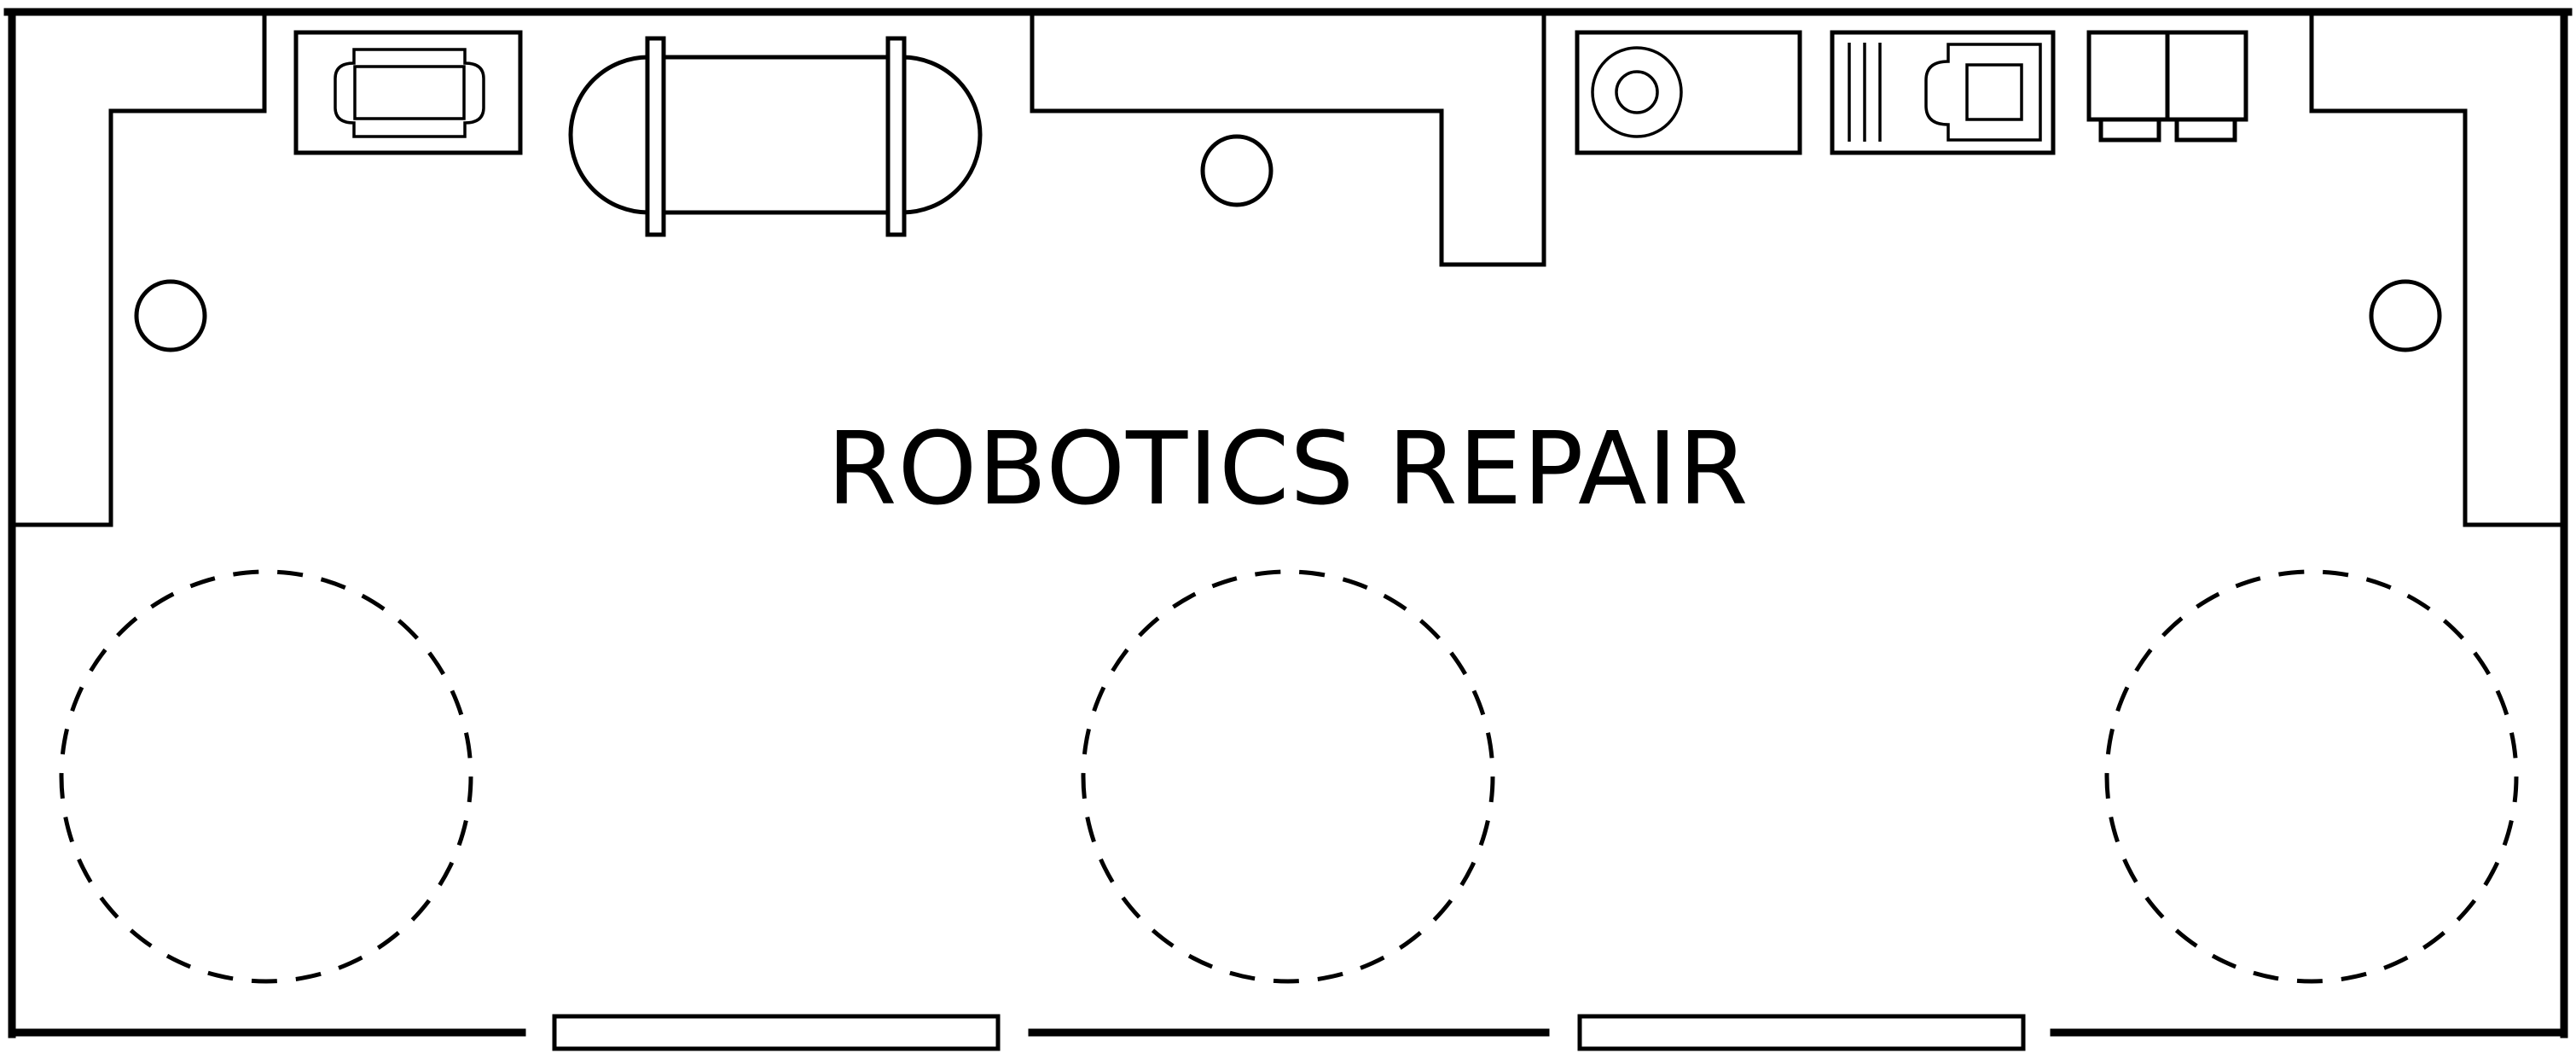 This screenshot has height=1053, width=2576. Describe the element at coordinates (266, 776) in the screenshot. I see `repair-circle-left` at that location.